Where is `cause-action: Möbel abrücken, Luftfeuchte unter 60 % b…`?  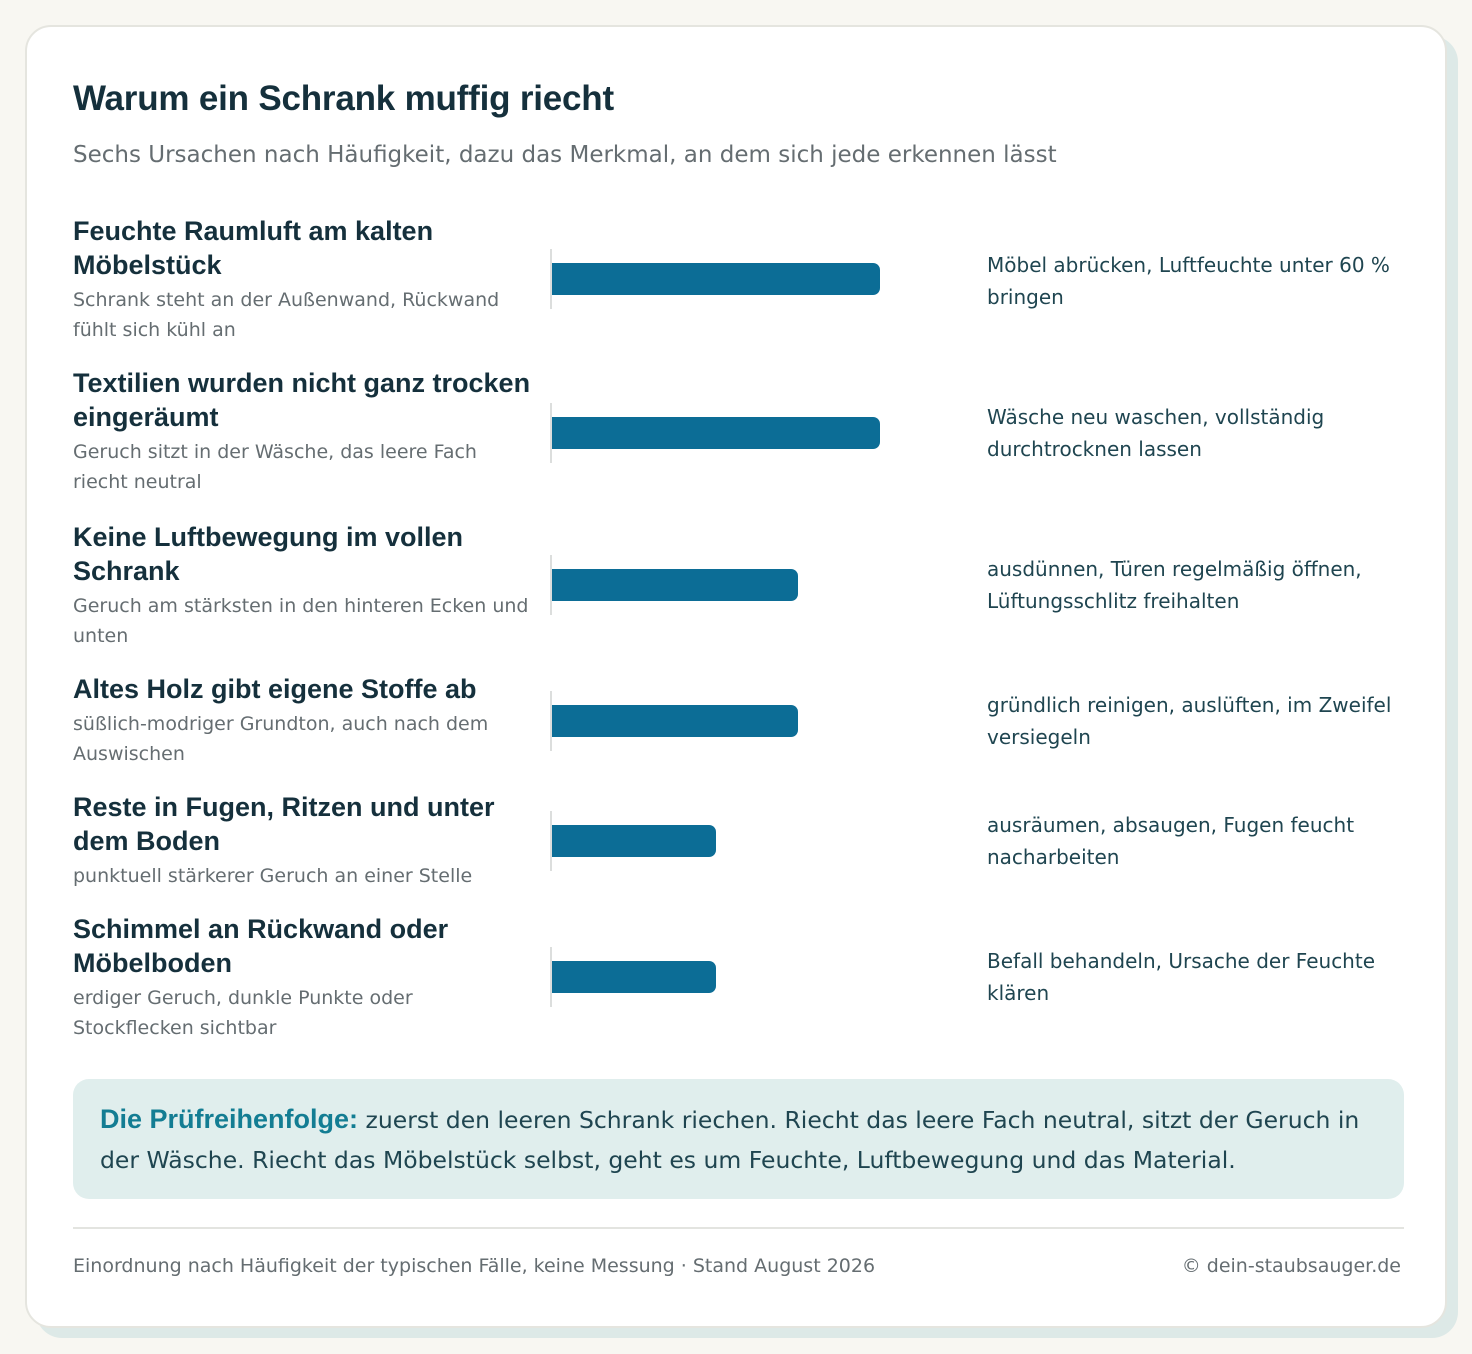
cause-action: Möbel abrücken, Luftfeuchte unter 60 % b… is located at coordinates (1188, 281).